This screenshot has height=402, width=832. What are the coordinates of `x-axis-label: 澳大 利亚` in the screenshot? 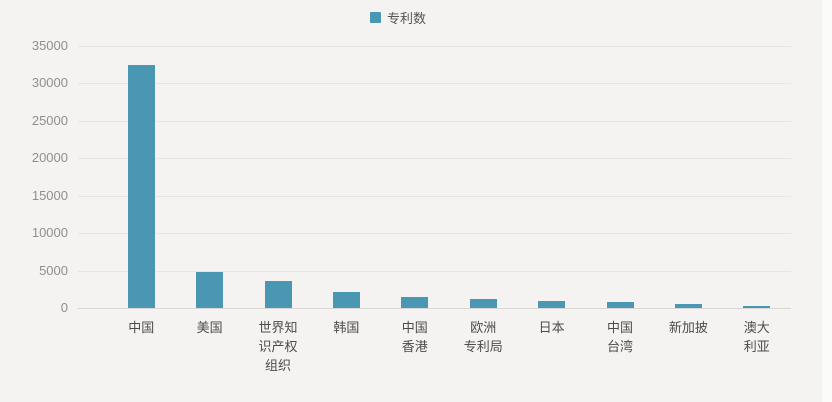 It's located at (756, 337).